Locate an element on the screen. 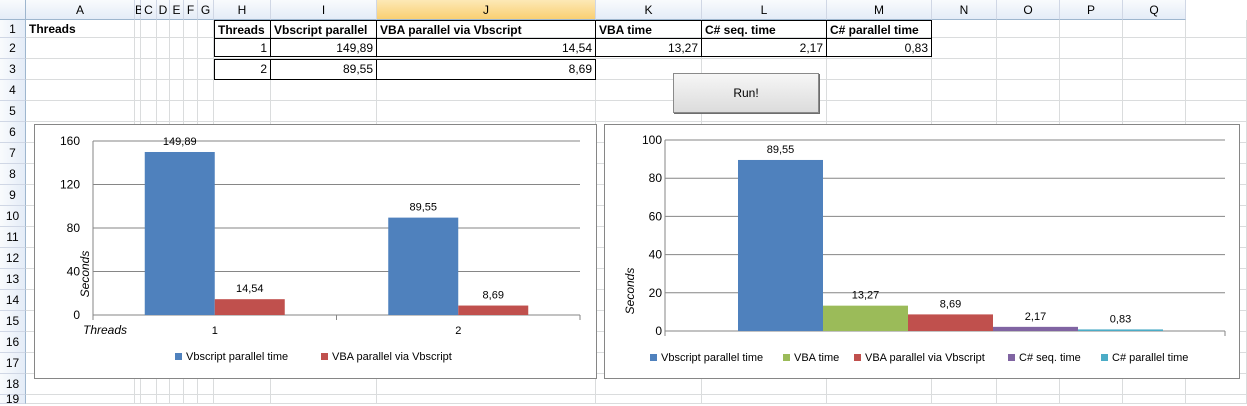 The width and height of the screenshot is (1247, 406). column-header-g: G is located at coordinates (206, 10).